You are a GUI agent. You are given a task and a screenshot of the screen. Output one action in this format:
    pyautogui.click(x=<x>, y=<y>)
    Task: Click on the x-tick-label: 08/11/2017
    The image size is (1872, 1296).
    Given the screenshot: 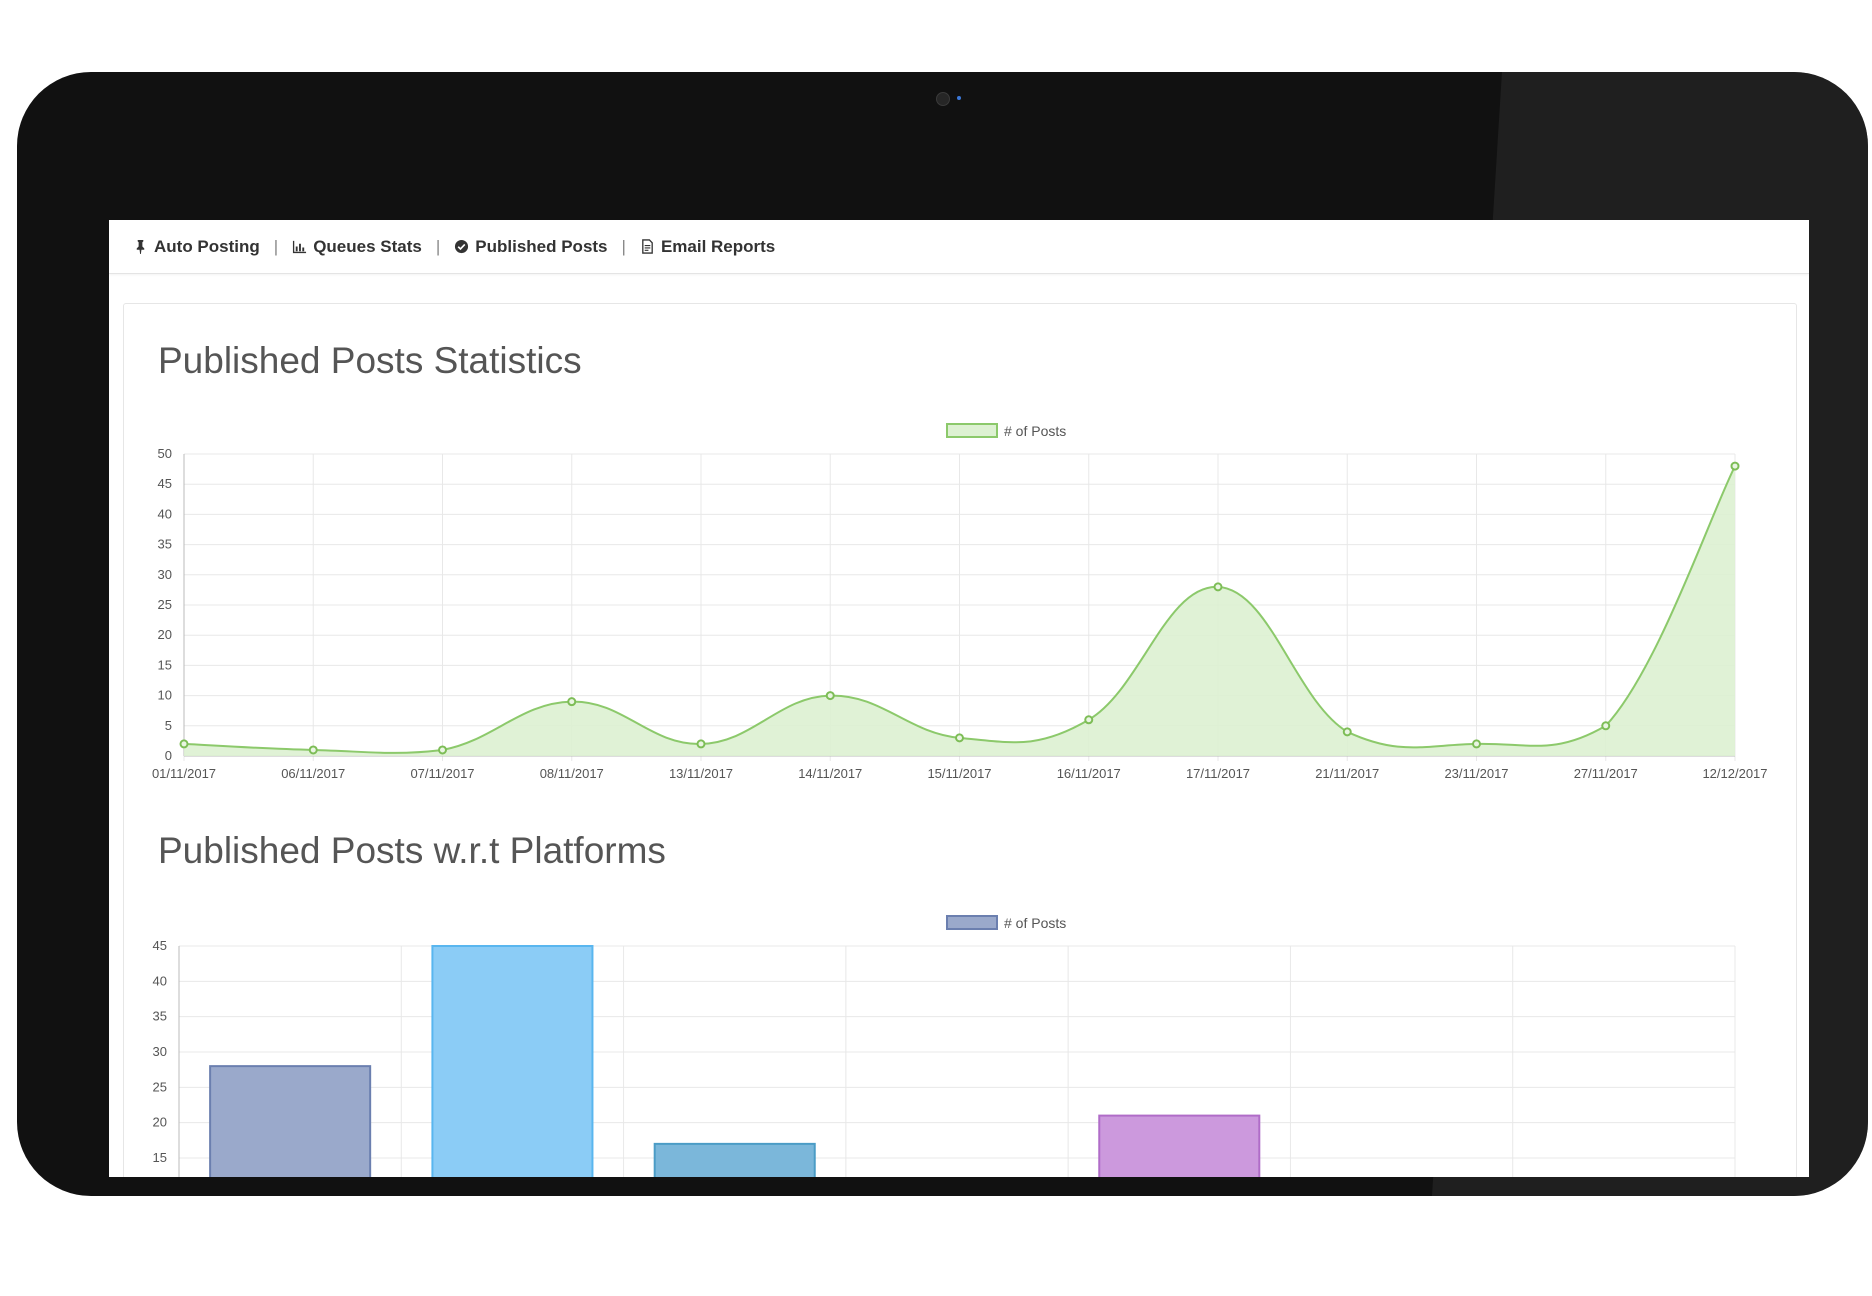 What is the action you would take?
    pyautogui.click(x=572, y=773)
    